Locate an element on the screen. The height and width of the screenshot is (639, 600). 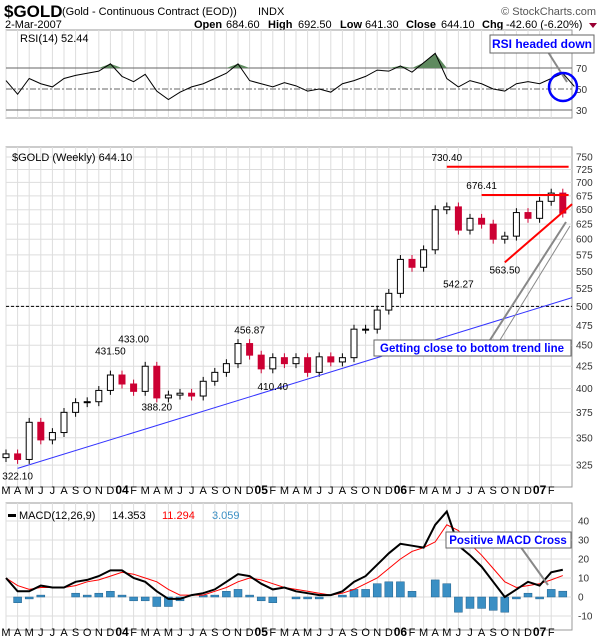
price-tick-label: 575 is located at coordinates (584, 255).